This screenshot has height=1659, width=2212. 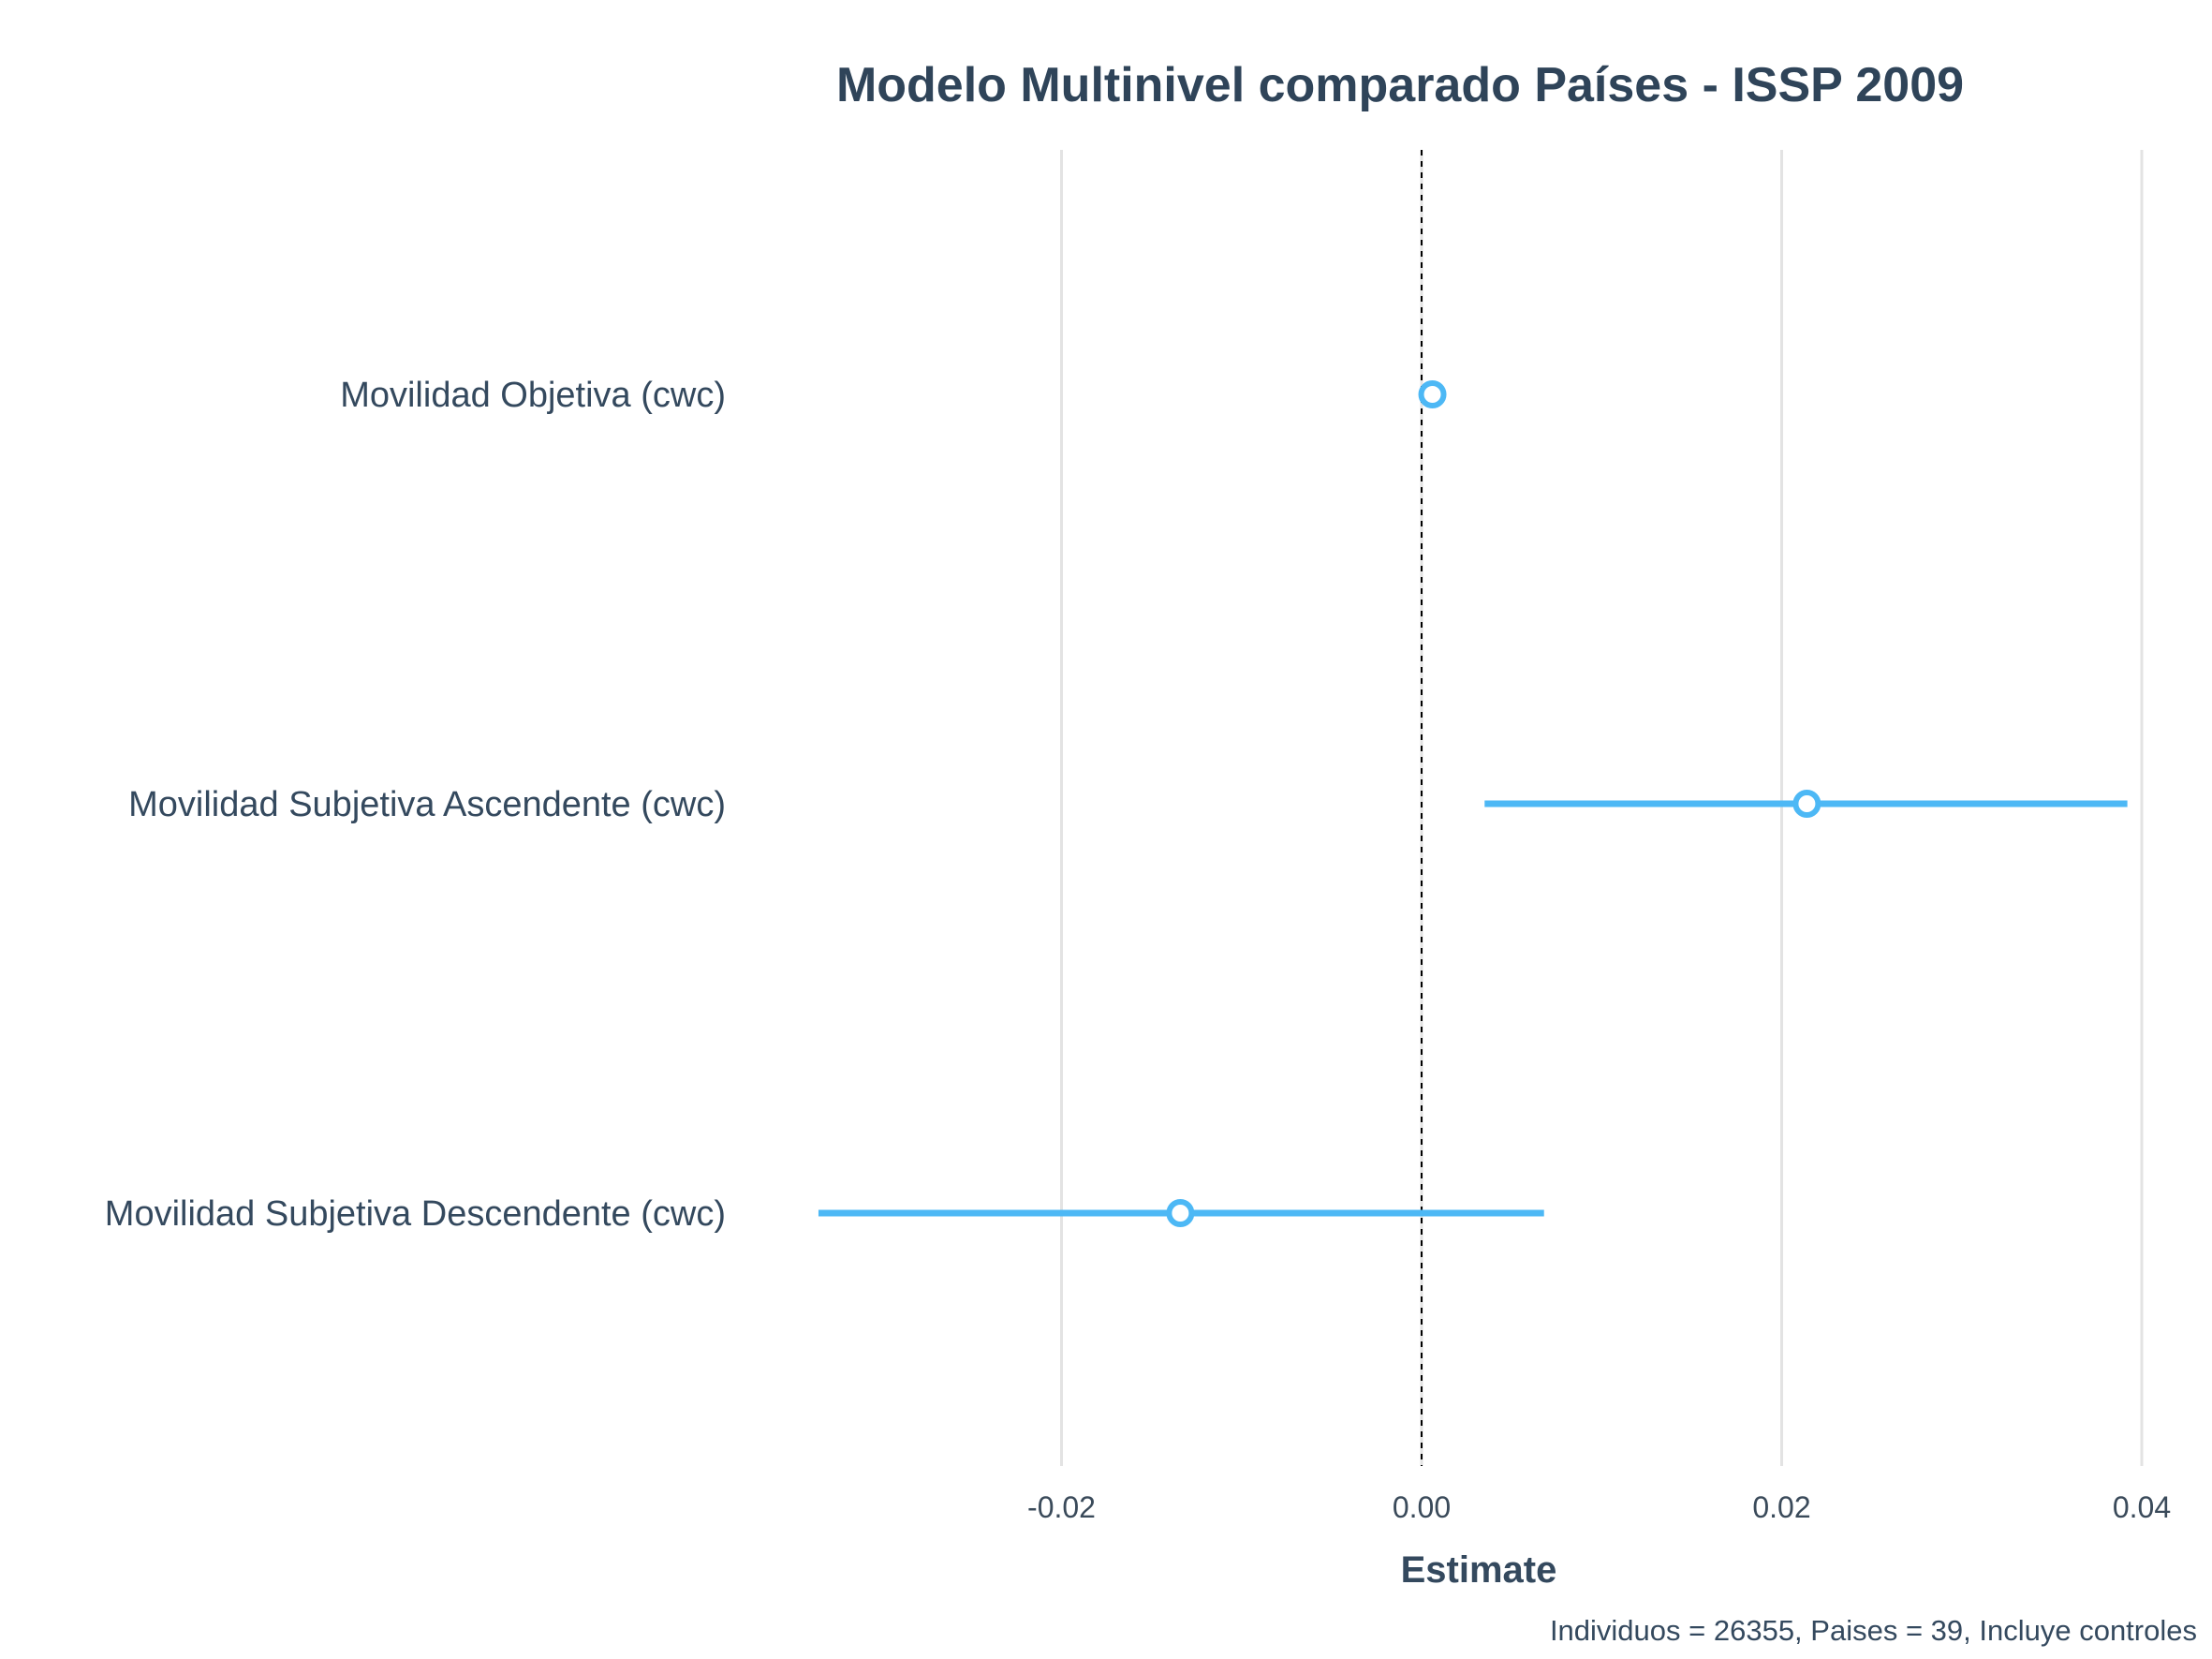 I want to click on x-axis-title: Estimate, so click(x=1479, y=1570).